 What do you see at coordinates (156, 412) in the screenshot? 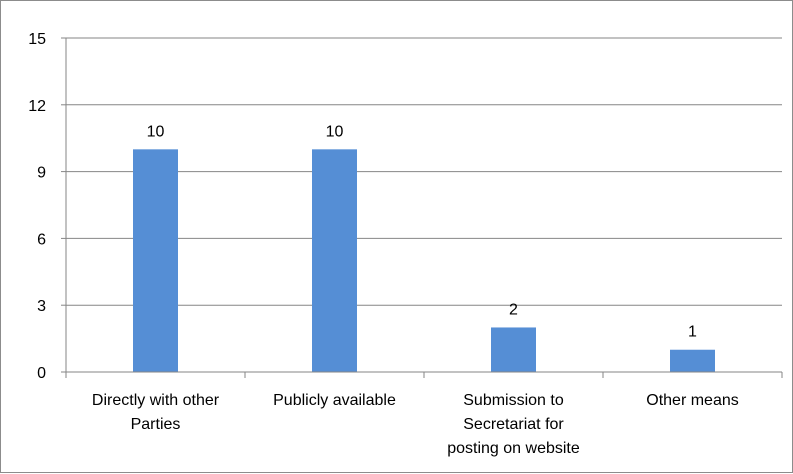
I see `x-tick-label: Directly with other Parties` at bounding box center [156, 412].